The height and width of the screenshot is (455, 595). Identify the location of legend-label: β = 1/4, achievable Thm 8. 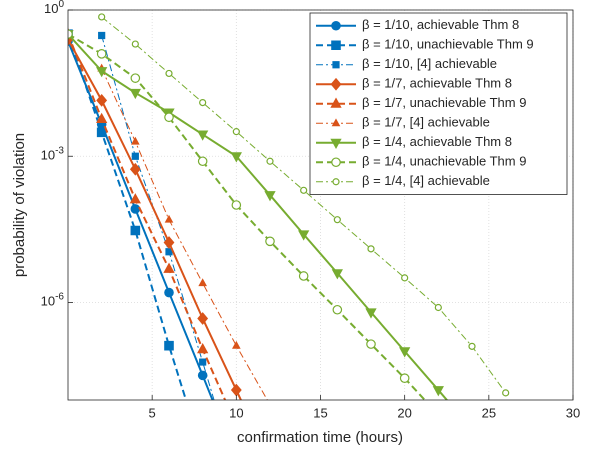
(437, 141).